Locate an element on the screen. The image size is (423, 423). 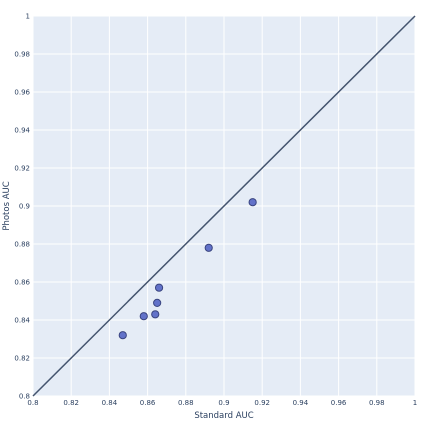
y-tick-label: 0.9 is located at coordinates (24, 207).